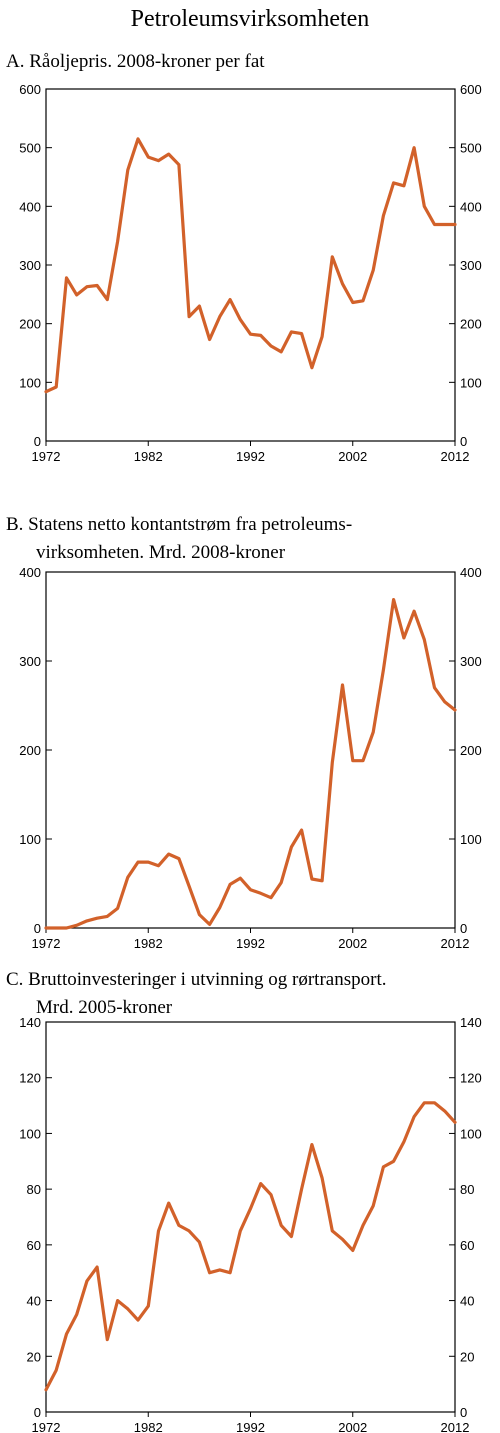 The width and height of the screenshot is (500, 1433). What do you see at coordinates (471, 324) in the screenshot?
I see `panel-a-ytick-label-right-2: 200` at bounding box center [471, 324].